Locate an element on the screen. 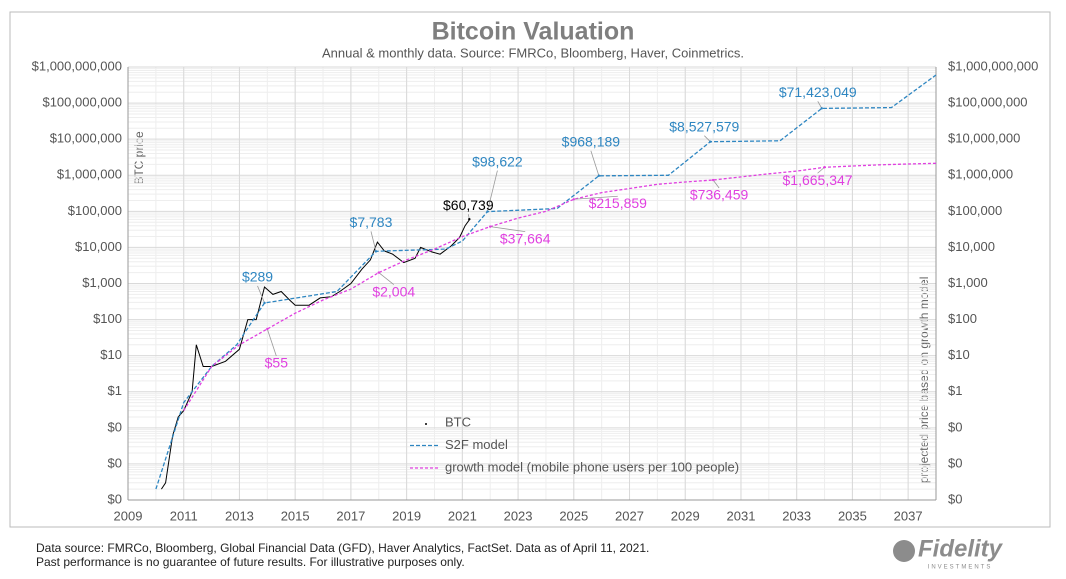 The image size is (1066, 579). annotation-label: $60,739 is located at coordinates (468, 205).